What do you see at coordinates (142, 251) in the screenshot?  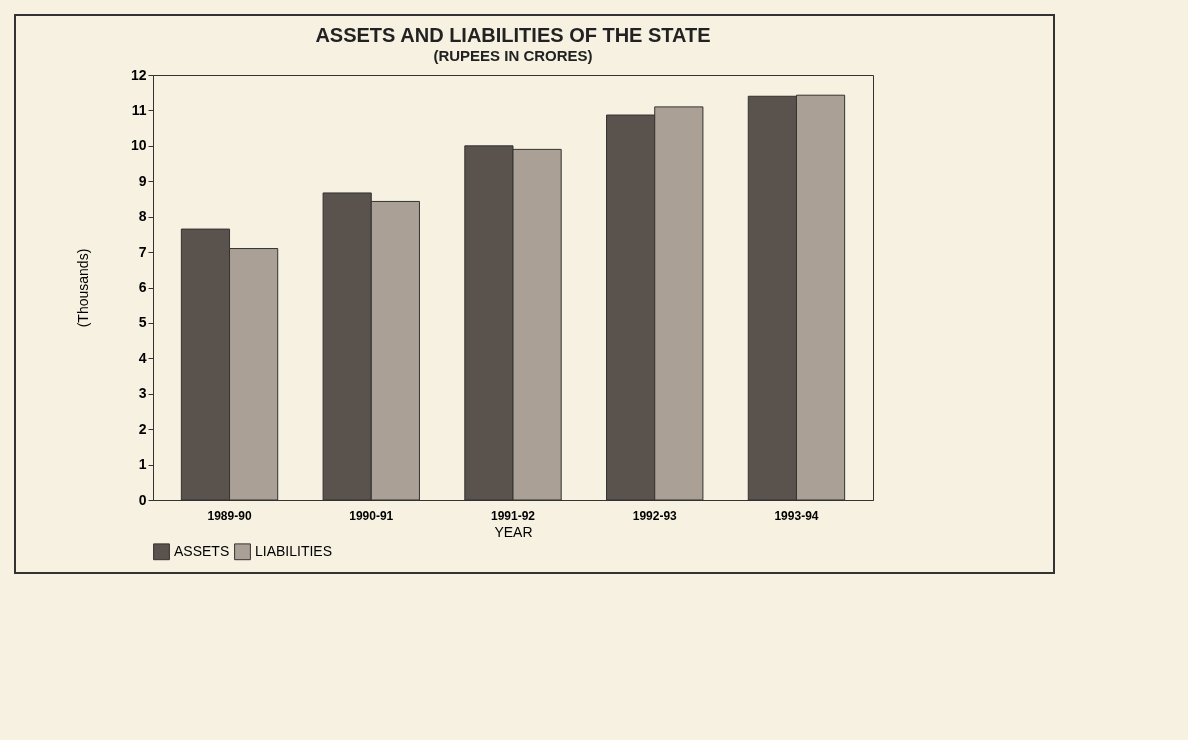 I see `y-tick-label: 7` at bounding box center [142, 251].